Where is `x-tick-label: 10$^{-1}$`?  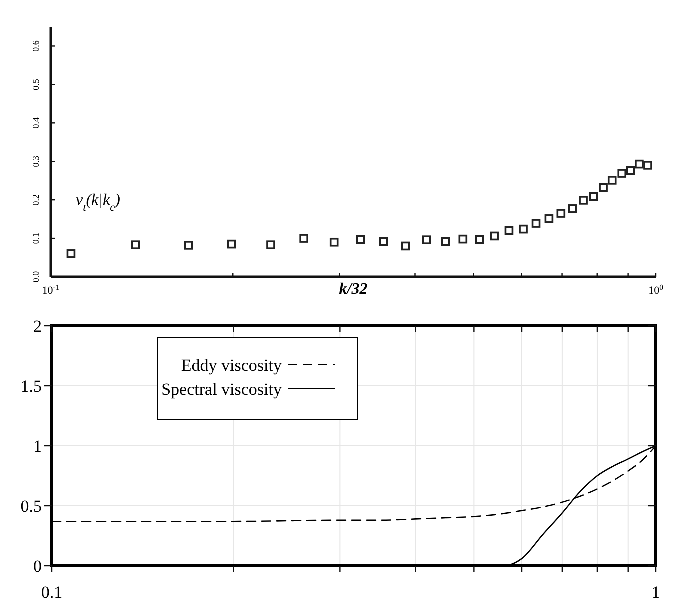 x-tick-label: 10$^{-1}$ is located at coordinates (51, 289).